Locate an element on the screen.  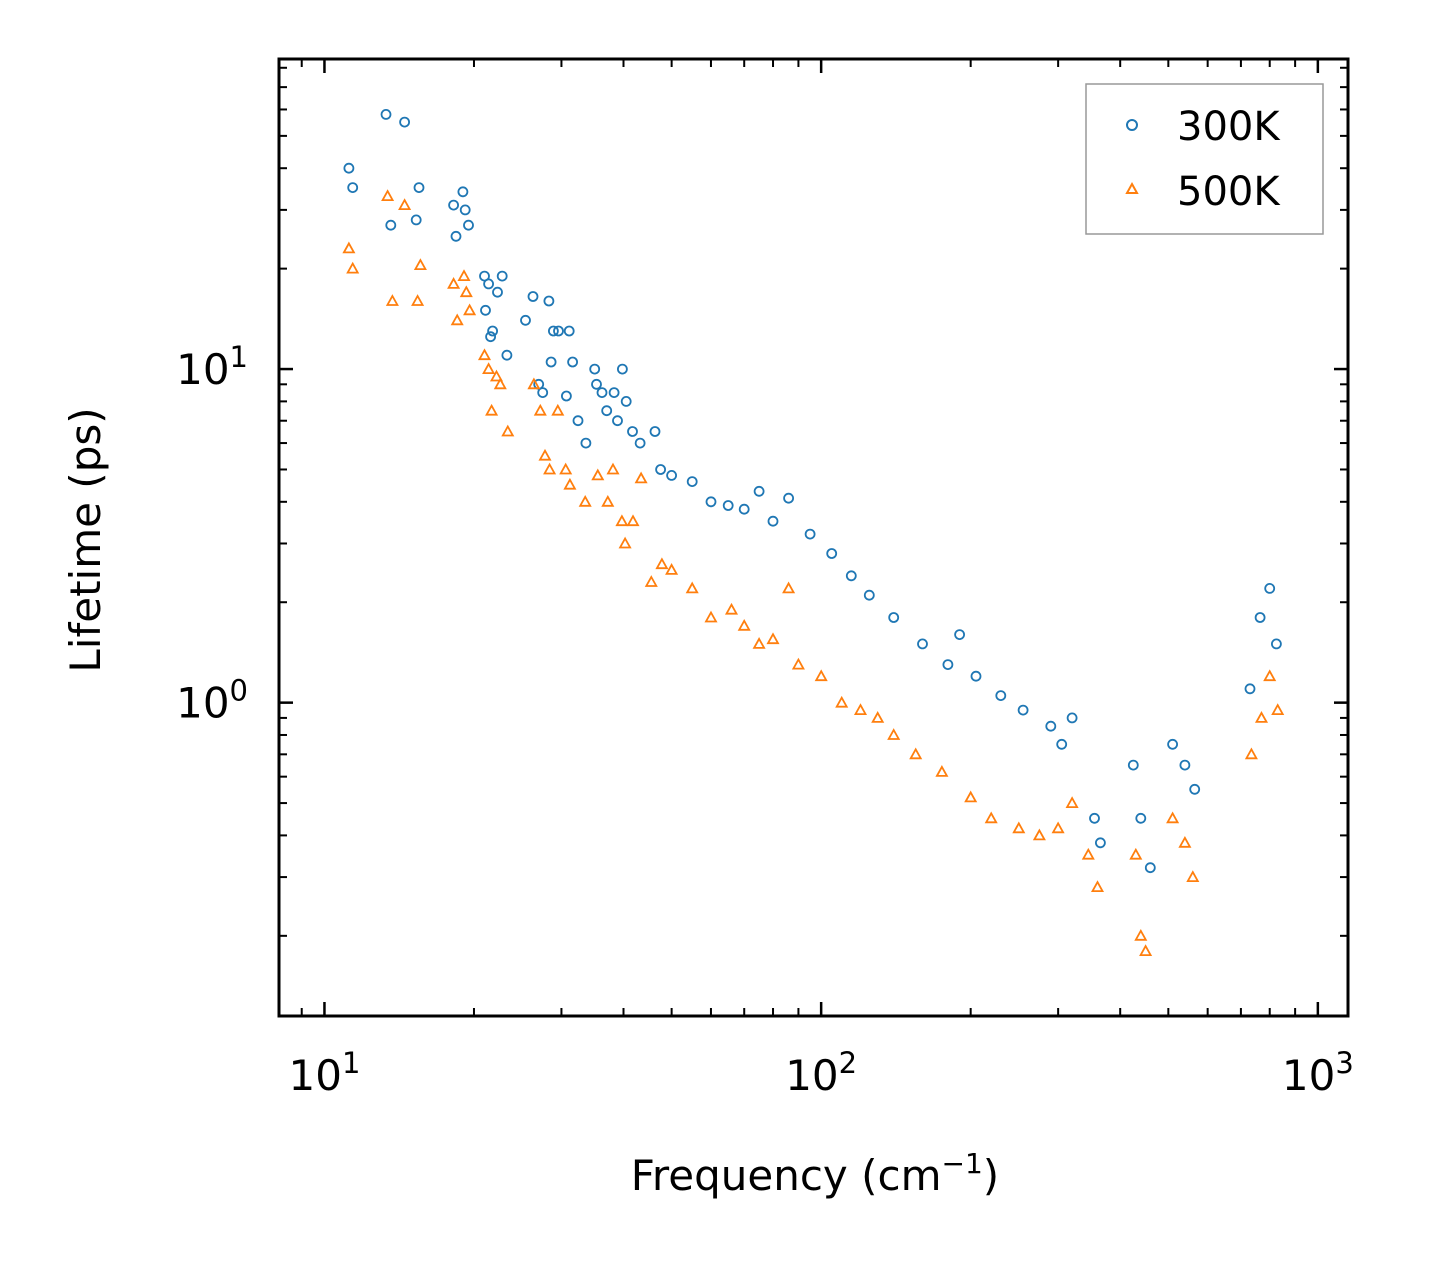
x-tick-label: 10¹ is located at coordinates (325, 1073).